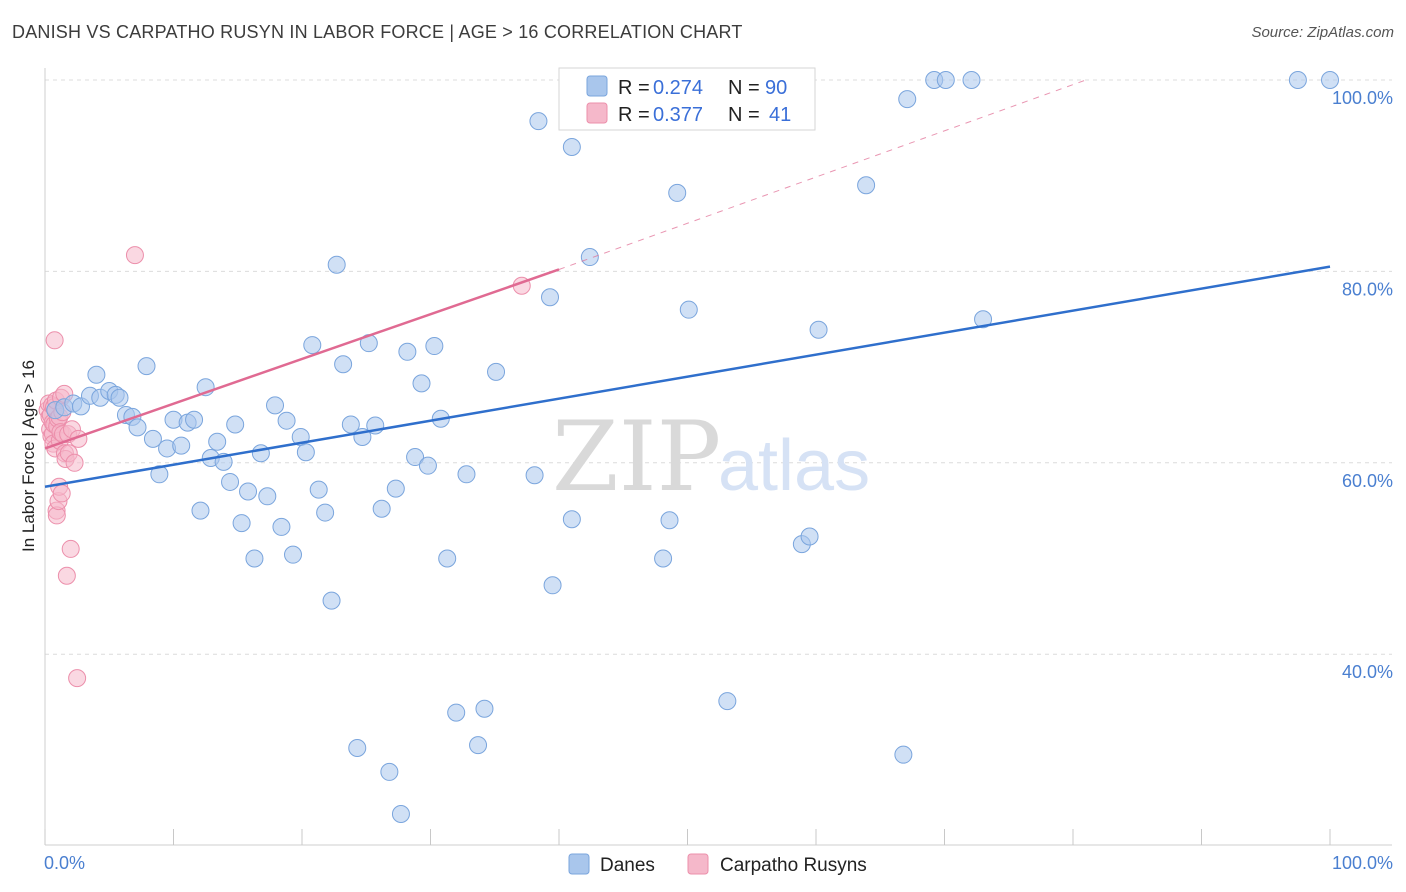 The height and width of the screenshot is (892, 1406). I want to click on legend-danes-r-label: R =, so click(634, 88).